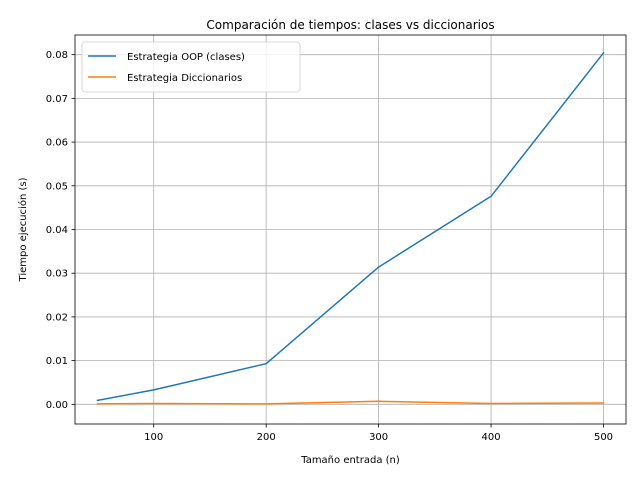 This screenshot has height=480, width=640. I want to click on x-tick-label: 300, so click(378, 437).